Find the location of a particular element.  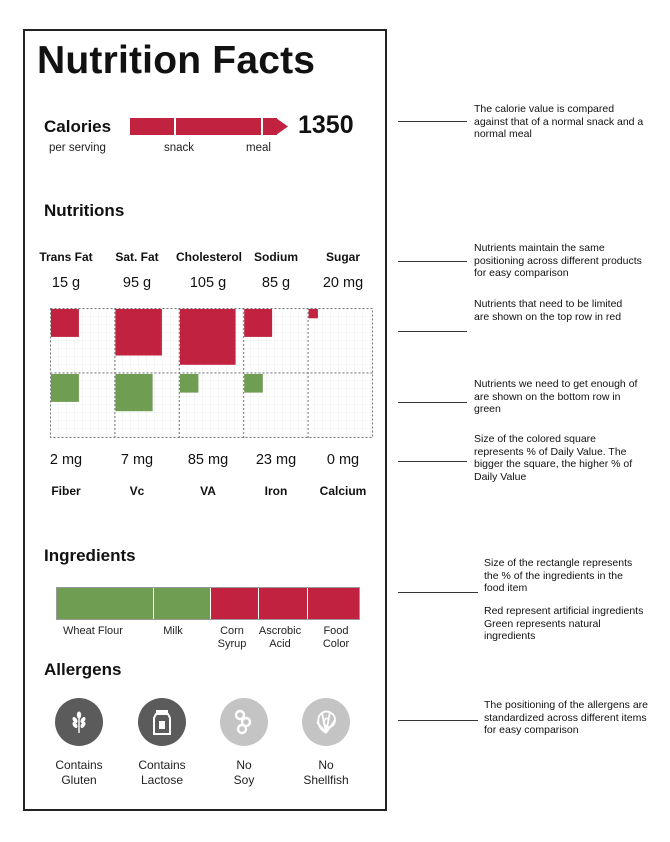

nutrient-name: Trans Fat is located at coordinates (66, 257).